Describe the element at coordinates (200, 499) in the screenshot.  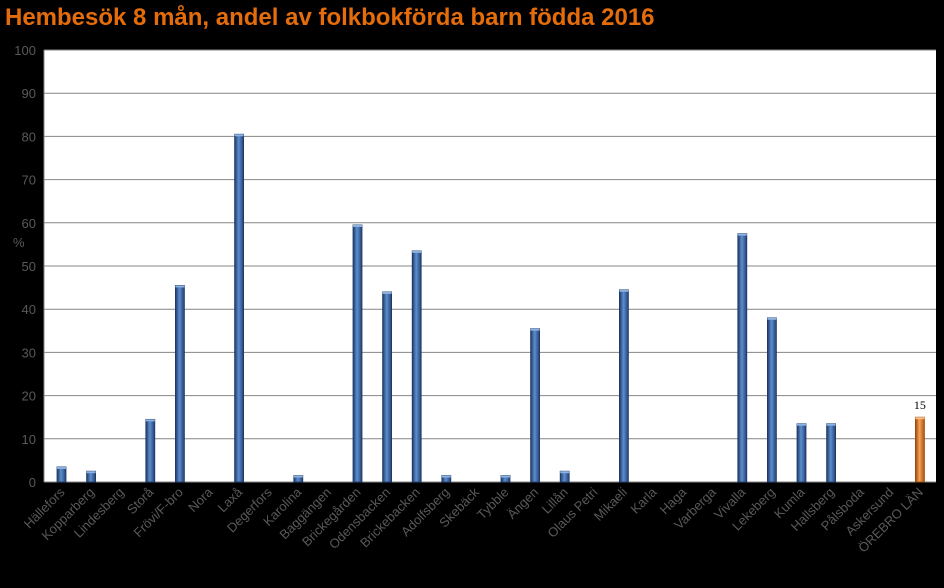
I see `x-tick-label: Nora` at that location.